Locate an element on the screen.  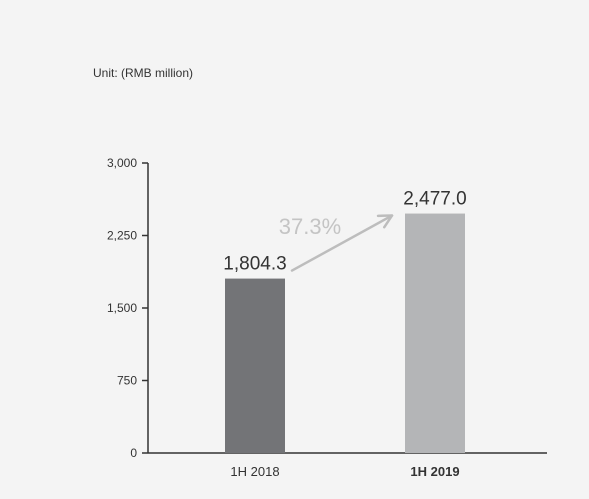
y-tick-label: 1,500 is located at coordinates (122, 308).